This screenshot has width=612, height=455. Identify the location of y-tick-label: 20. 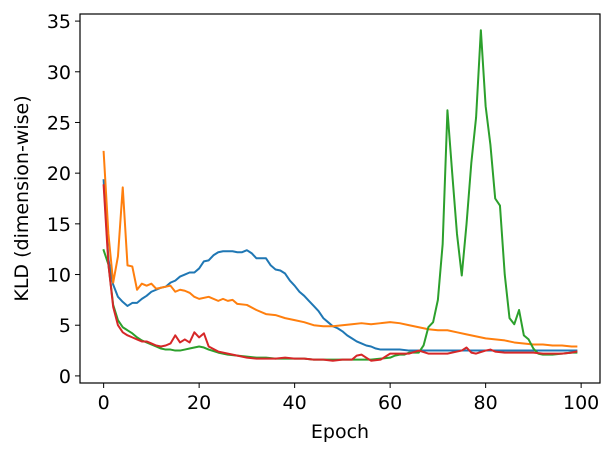
(59, 174).